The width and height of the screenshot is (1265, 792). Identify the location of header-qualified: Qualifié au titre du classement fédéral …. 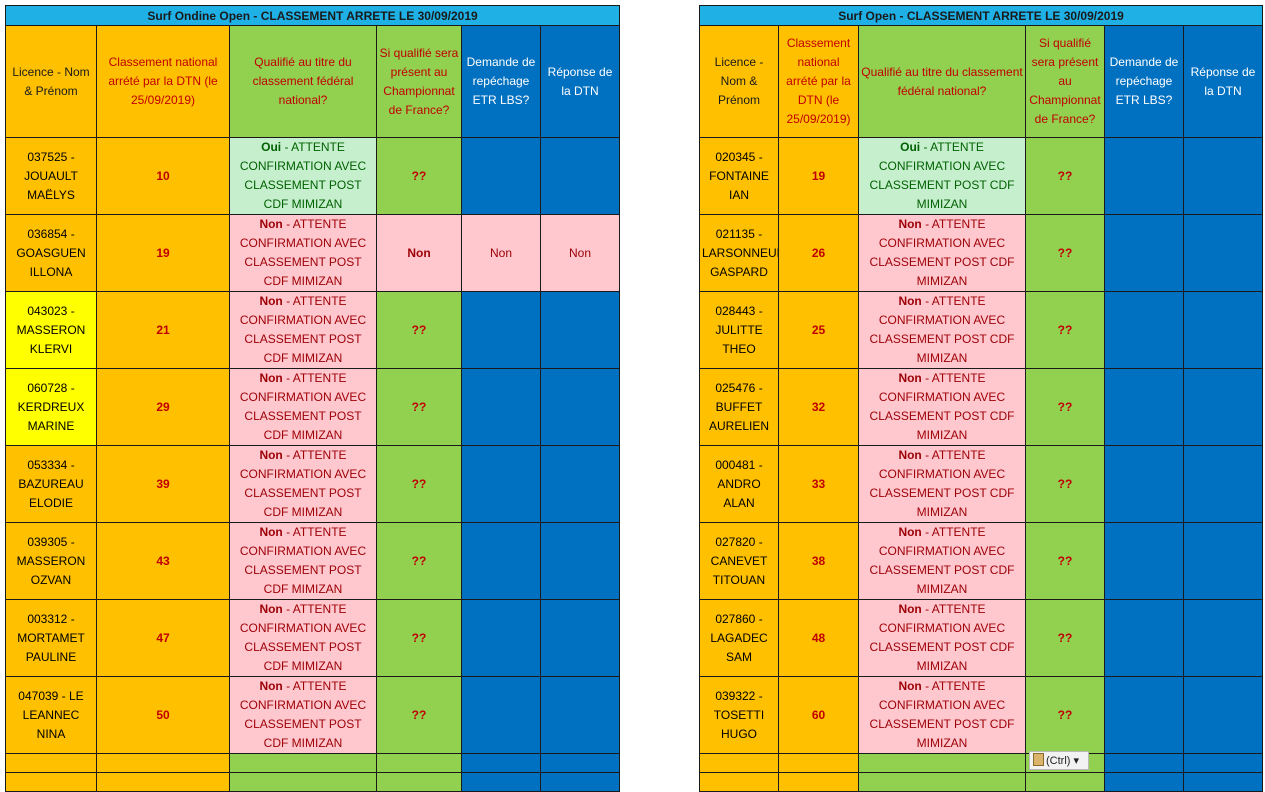
(303, 81).